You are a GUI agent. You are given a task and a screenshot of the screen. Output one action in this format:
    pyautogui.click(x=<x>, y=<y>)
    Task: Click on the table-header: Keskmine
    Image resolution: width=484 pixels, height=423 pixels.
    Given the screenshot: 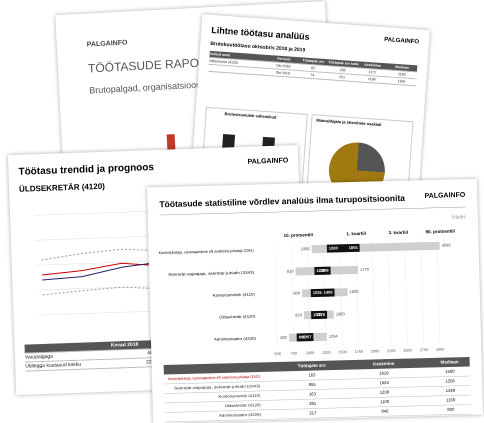 What is the action you would take?
    pyautogui.click(x=384, y=364)
    